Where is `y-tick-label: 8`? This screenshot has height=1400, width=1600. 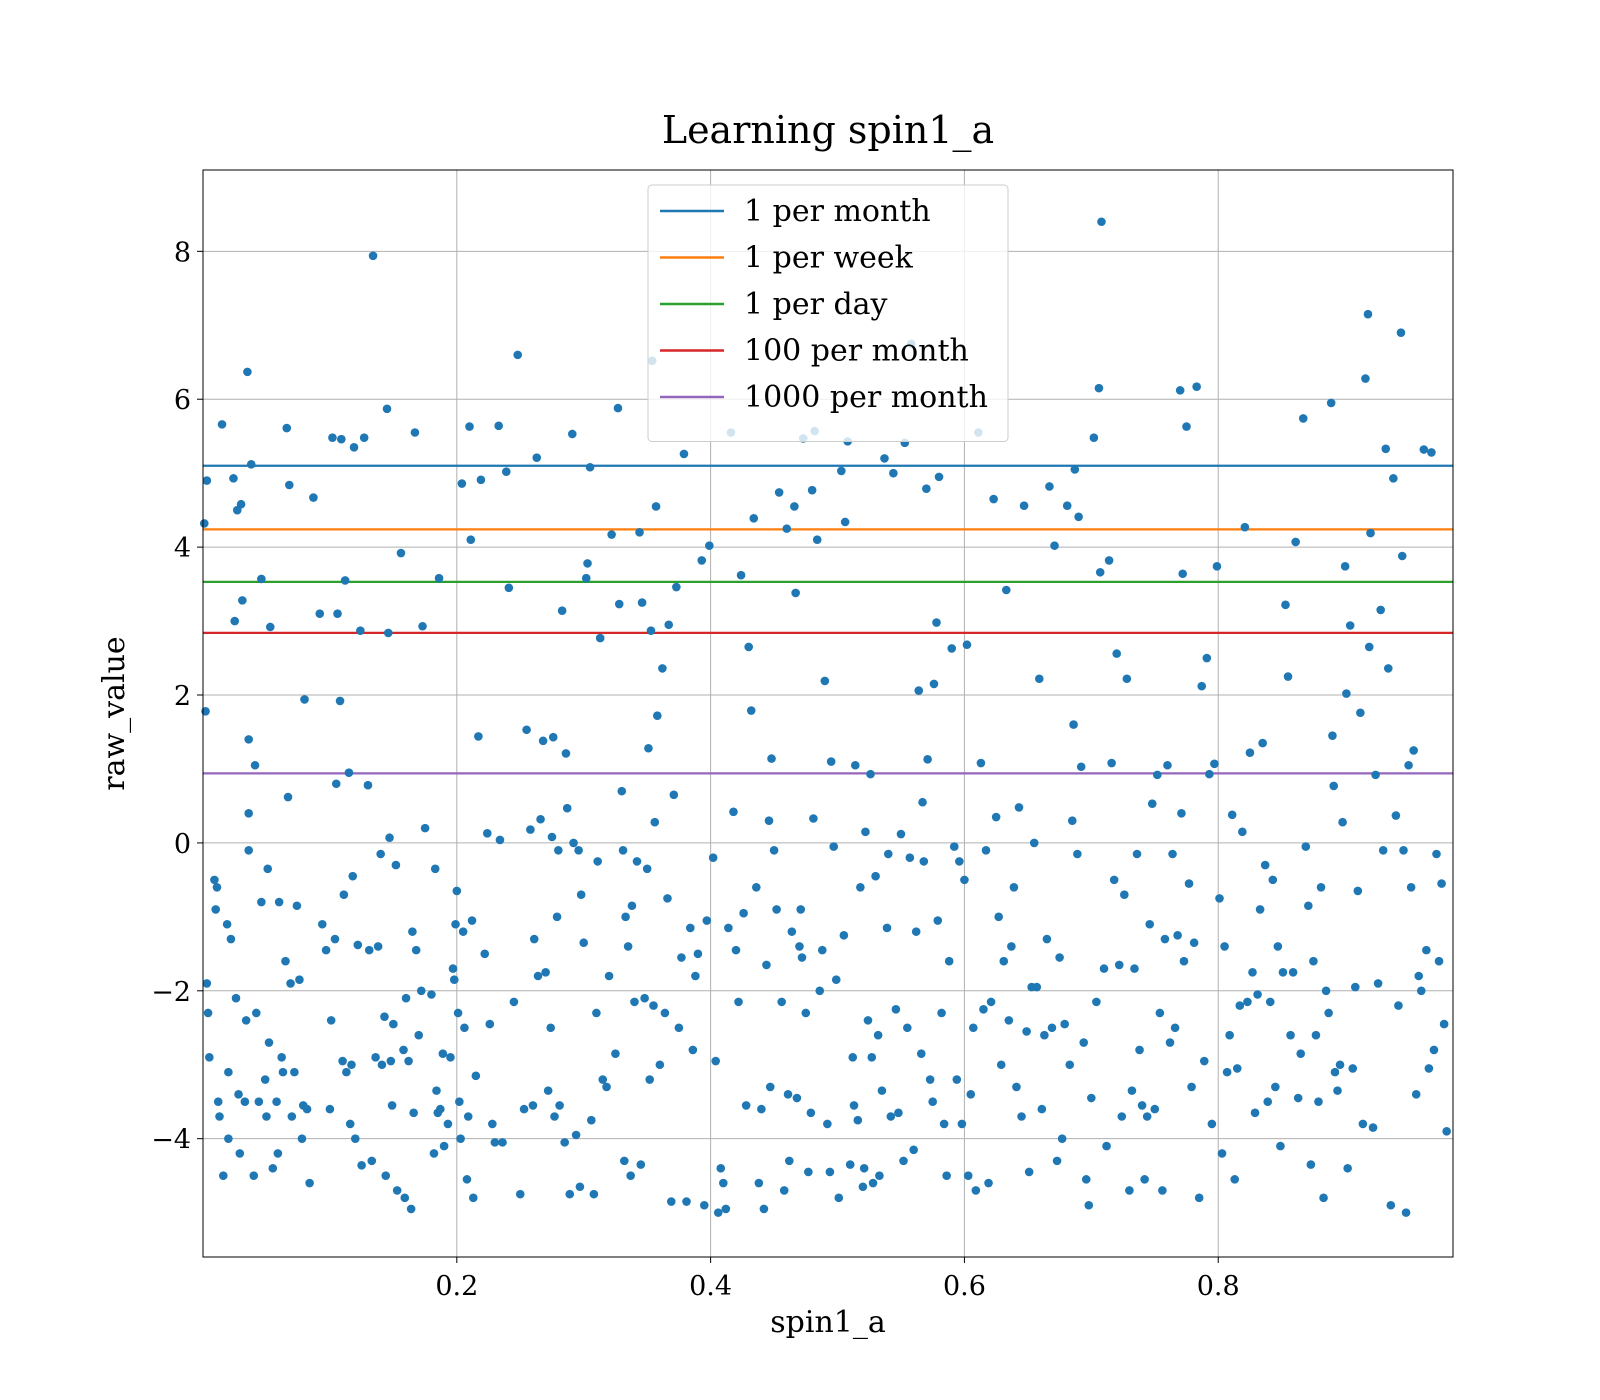 y-tick-label: 8 is located at coordinates (182, 252).